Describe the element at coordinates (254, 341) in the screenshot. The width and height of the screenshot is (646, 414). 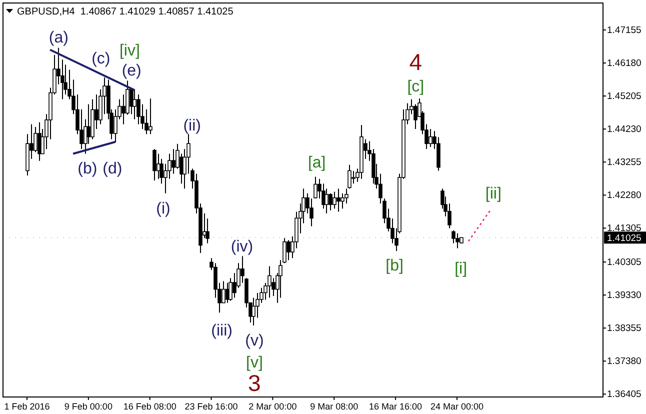
I see `annotation: (v)` at that location.